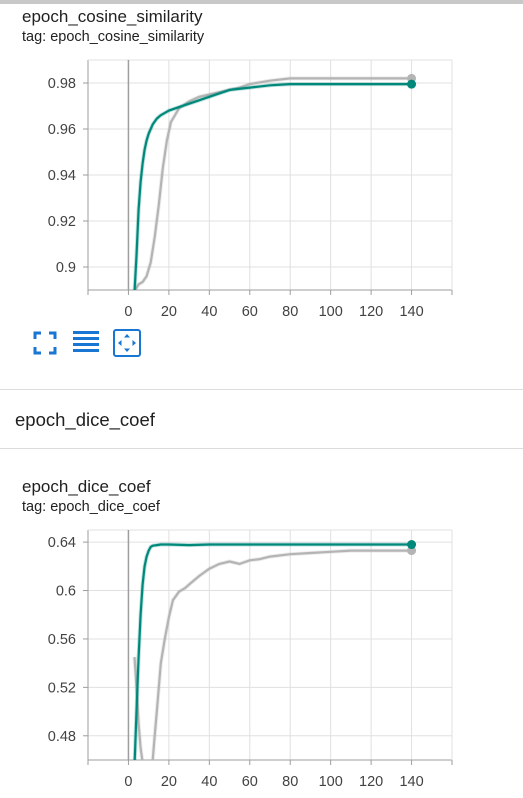 The height and width of the screenshot is (798, 523). Describe the element at coordinates (62, 737) in the screenshot. I see `y-tick-label: 0.48` at that location.